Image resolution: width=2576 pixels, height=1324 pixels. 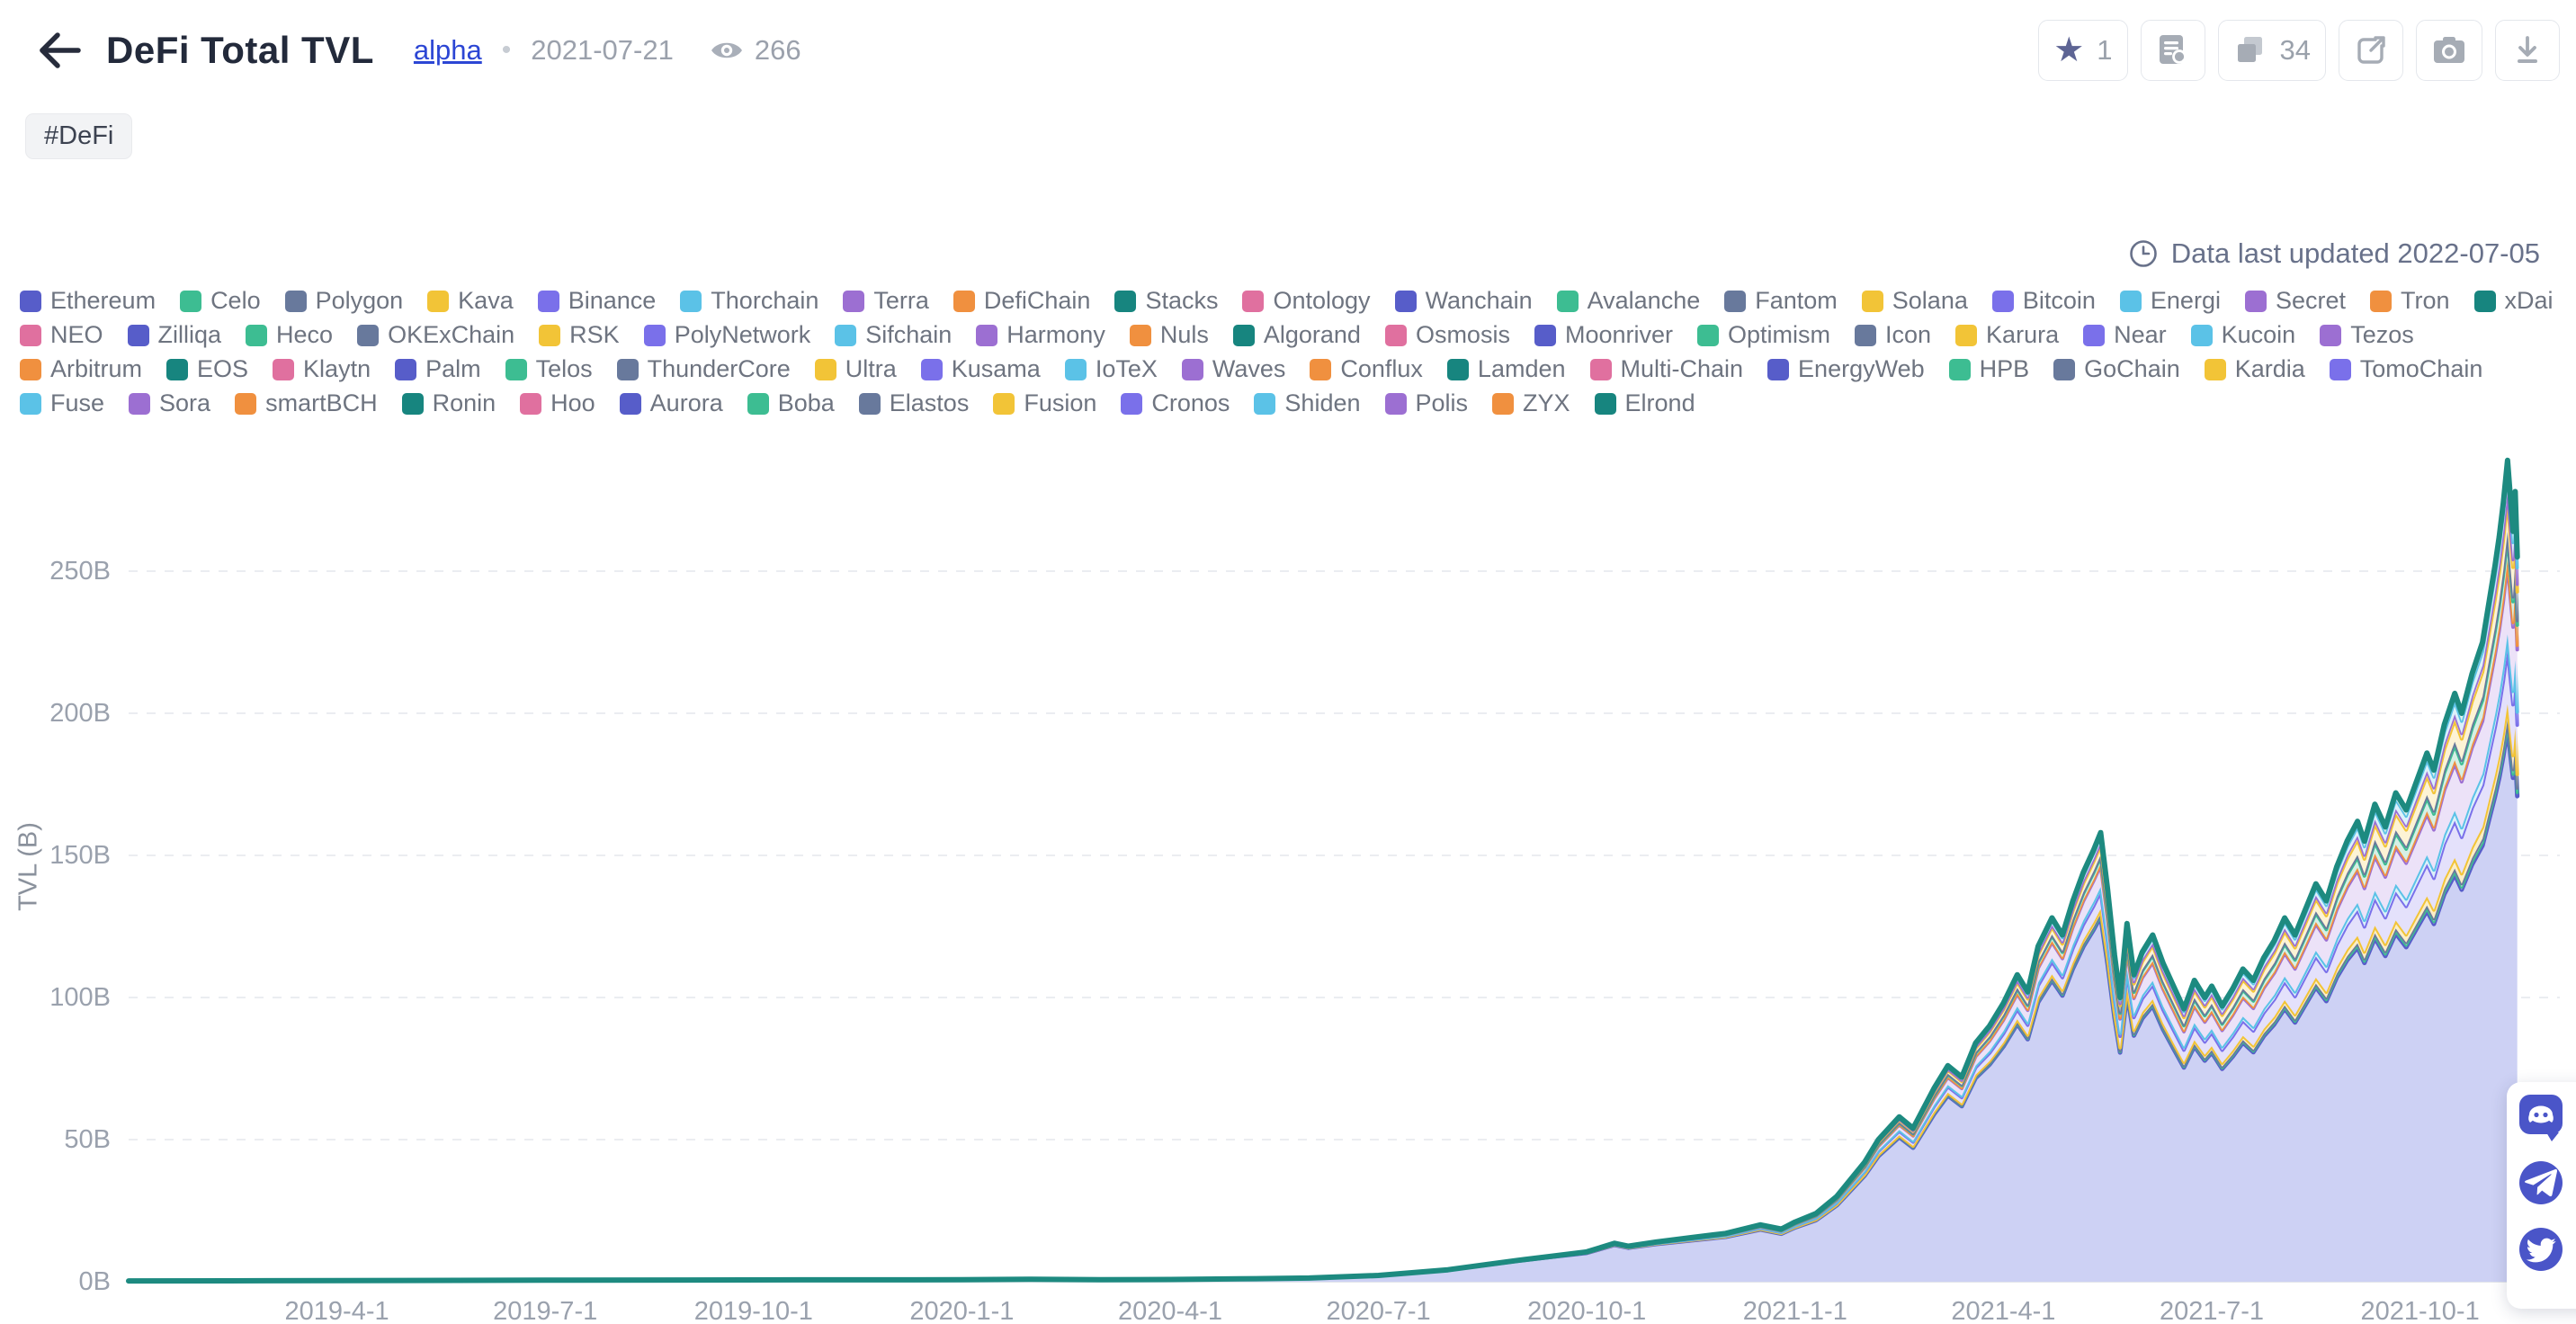 I want to click on x-tick-2020-4-1: 2020-4-1, so click(x=1170, y=1310).